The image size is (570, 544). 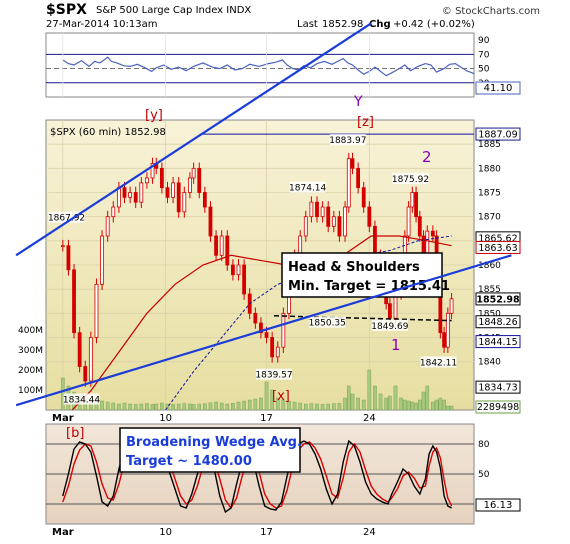 What do you see at coordinates (30, 351) in the screenshot?
I see `volume-tick-label: 300M` at bounding box center [30, 351].